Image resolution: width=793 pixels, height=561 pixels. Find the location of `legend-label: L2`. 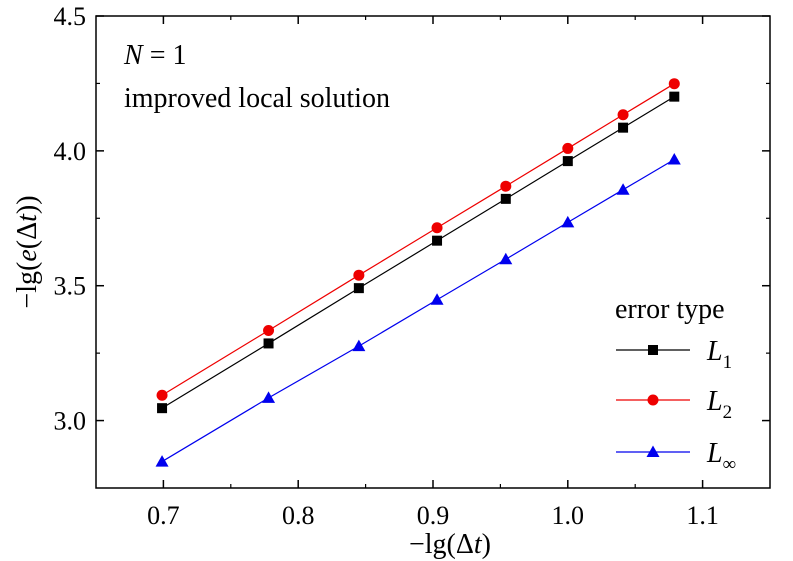

legend-label: L2 is located at coordinates (719, 404).